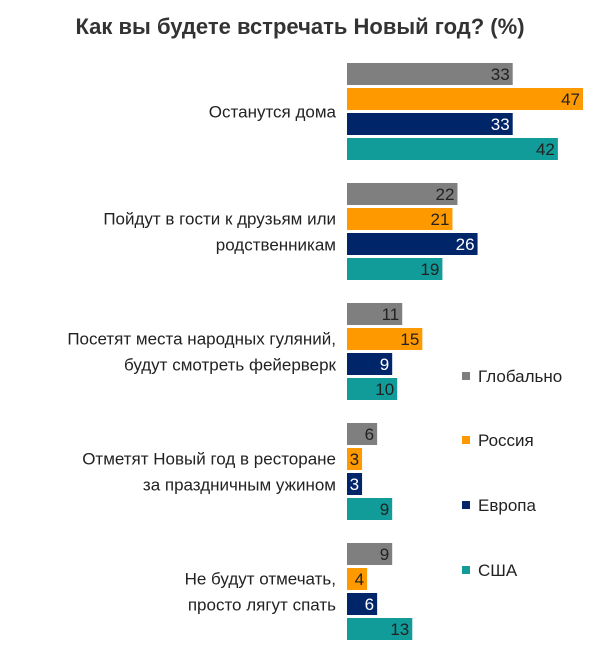  Describe the element at coordinates (273, 112) in the screenshot. I see `category-label-1: Останутся дома` at that location.